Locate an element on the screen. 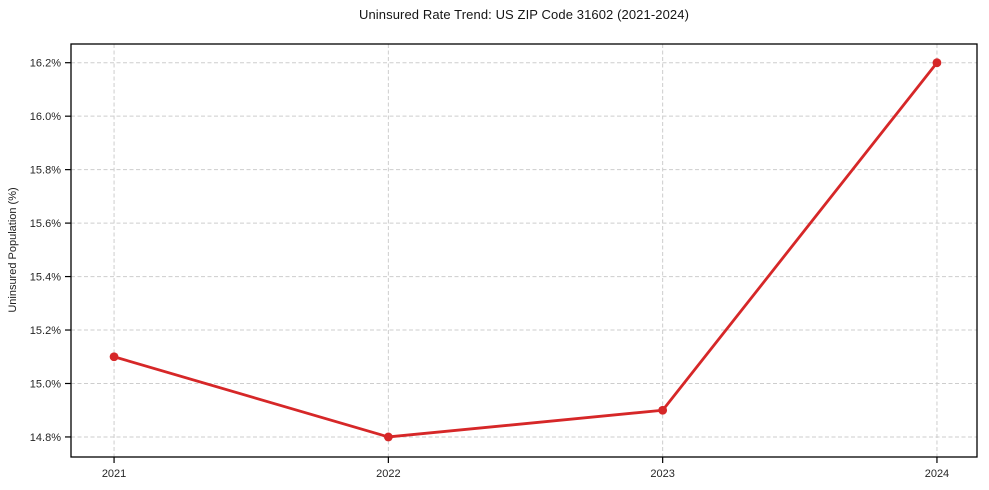  y-tick-label: 15.6% is located at coordinates (45, 224).